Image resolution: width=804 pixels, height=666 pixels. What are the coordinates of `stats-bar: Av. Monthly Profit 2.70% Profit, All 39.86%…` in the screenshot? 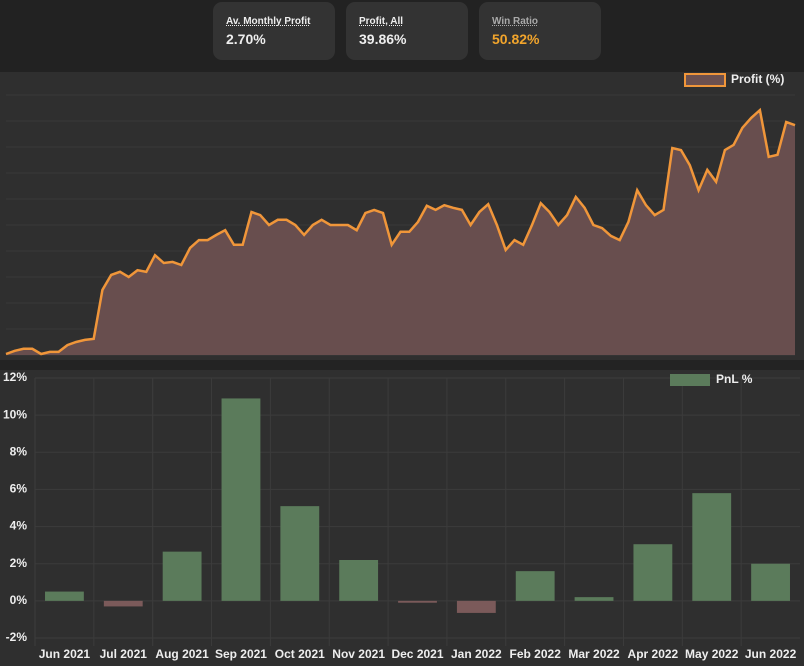 It's located at (402, 36).